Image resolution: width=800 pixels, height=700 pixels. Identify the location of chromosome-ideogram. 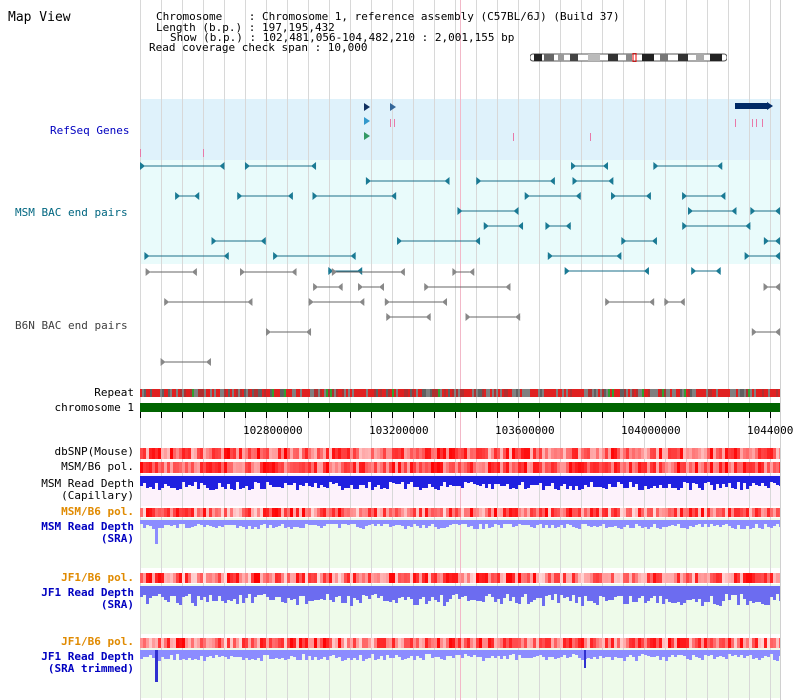
(628, 57).